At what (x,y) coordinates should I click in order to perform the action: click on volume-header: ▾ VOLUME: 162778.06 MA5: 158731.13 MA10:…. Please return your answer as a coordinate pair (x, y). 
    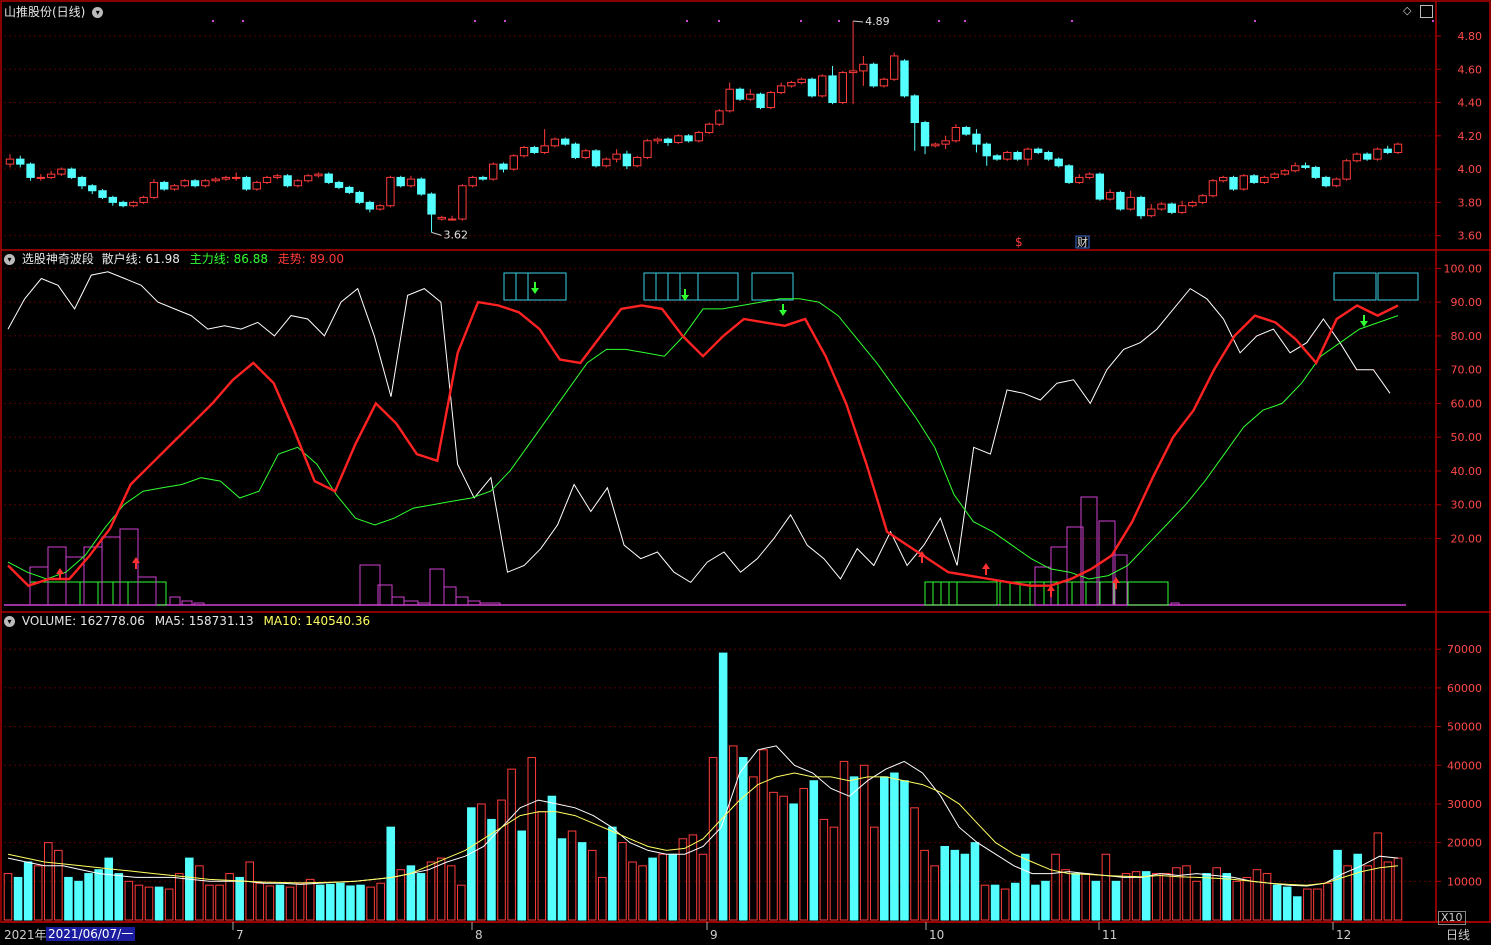
    Looking at the image, I should click on (187, 621).